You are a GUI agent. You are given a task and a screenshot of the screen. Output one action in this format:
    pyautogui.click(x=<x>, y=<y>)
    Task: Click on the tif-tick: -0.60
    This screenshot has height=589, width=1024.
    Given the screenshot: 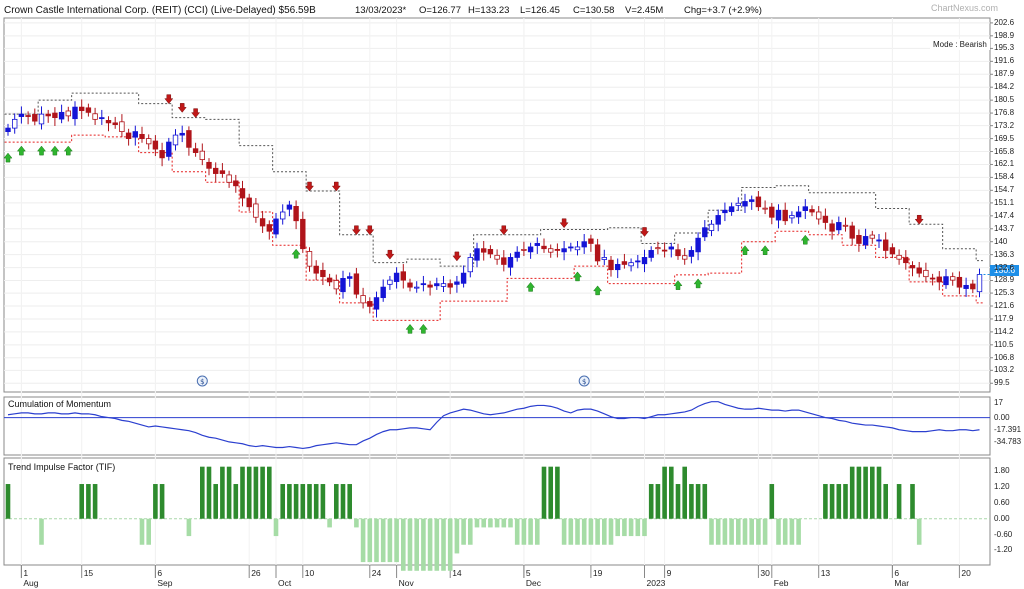 What is the action you would take?
    pyautogui.click(x=1003, y=534)
    